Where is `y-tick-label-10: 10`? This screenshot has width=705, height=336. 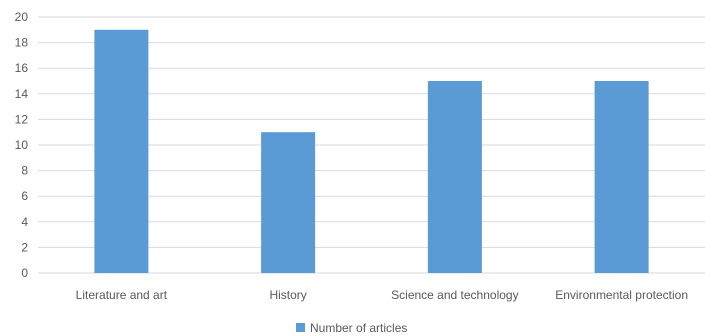 y-tick-label-10: 10 is located at coordinates (22, 145).